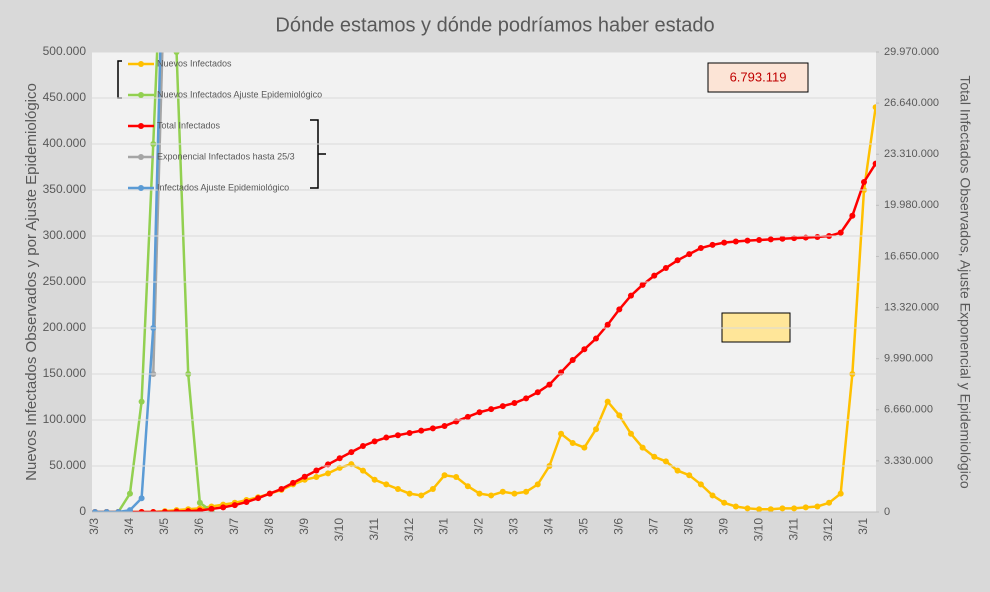 This screenshot has width=990, height=592. What do you see at coordinates (318, 154) in the screenshot?
I see `legend-bracket` at bounding box center [318, 154].